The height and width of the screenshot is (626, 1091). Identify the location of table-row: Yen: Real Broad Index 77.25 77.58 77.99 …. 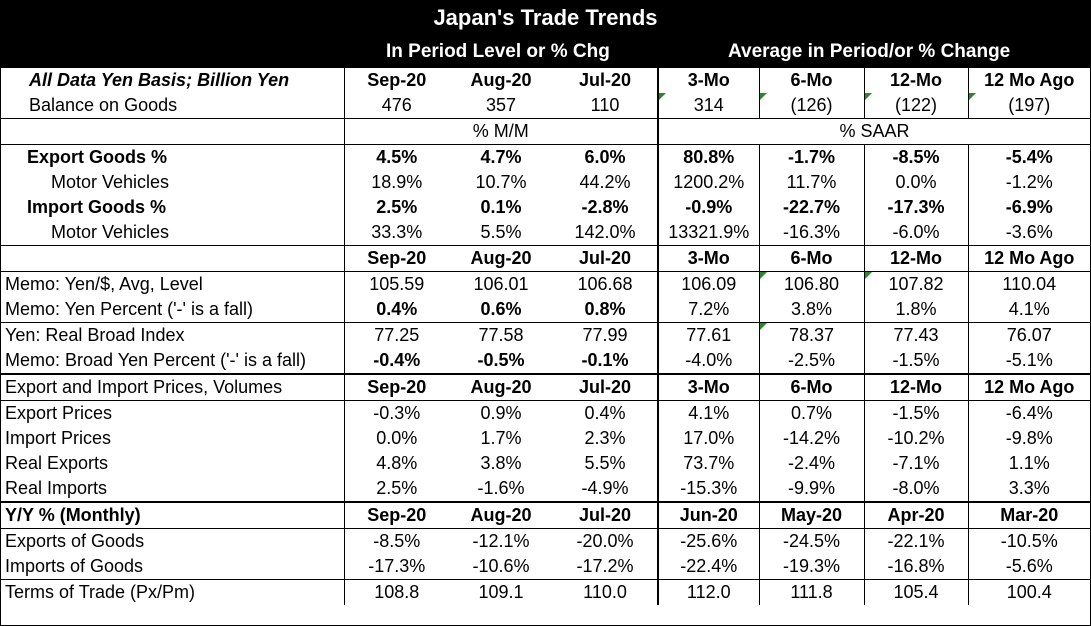
(545, 335).